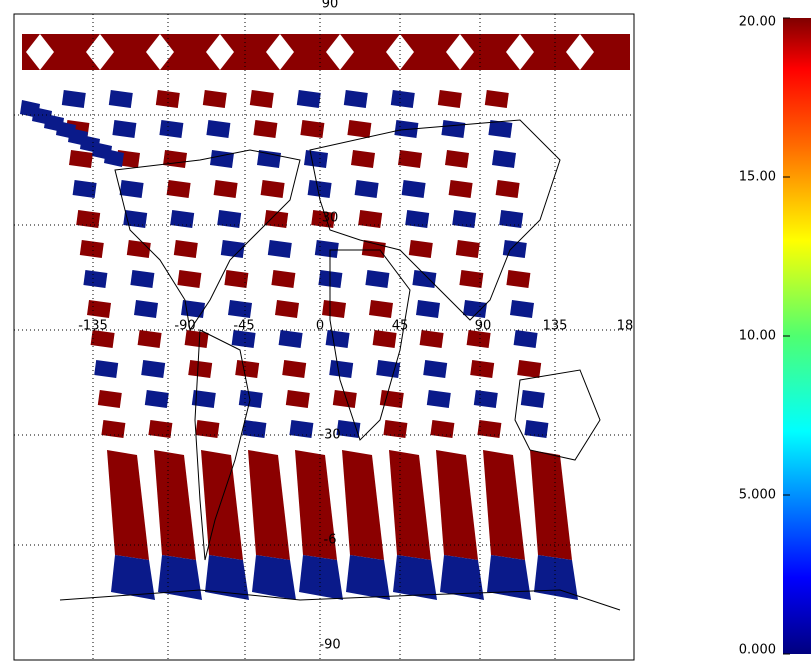  I want to click on colorbar-tick-label: 15.00, so click(757, 177).